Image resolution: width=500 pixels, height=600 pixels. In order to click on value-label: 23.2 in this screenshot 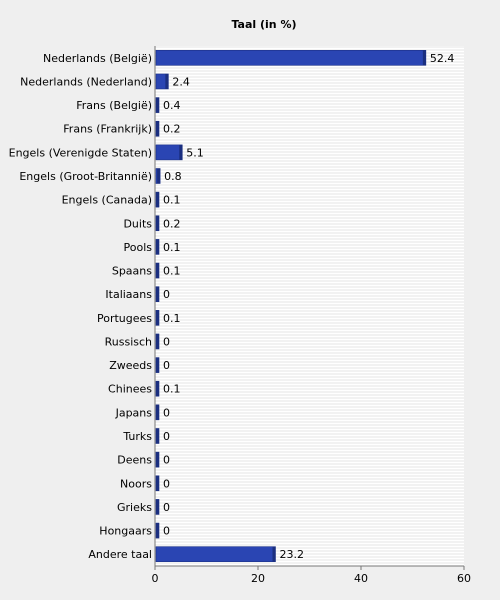, I will do `click(291, 554)`.